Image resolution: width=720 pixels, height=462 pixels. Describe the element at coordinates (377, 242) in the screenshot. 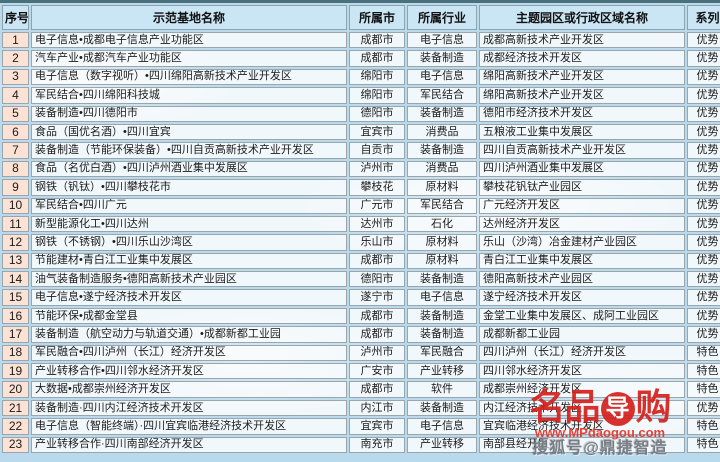

I see `cell-city: 乐山市` at that location.